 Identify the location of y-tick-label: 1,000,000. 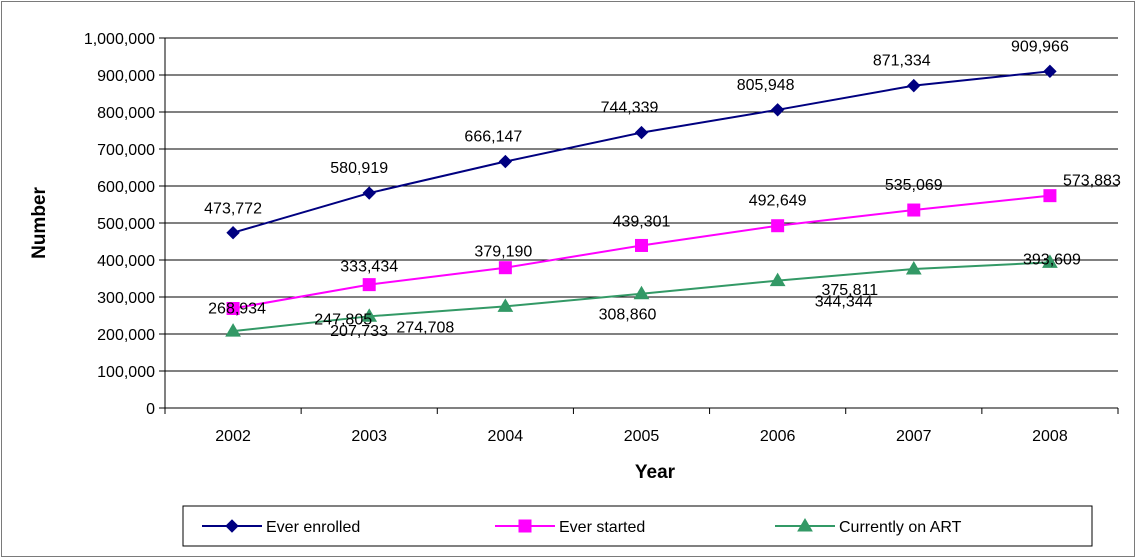
(119, 39).